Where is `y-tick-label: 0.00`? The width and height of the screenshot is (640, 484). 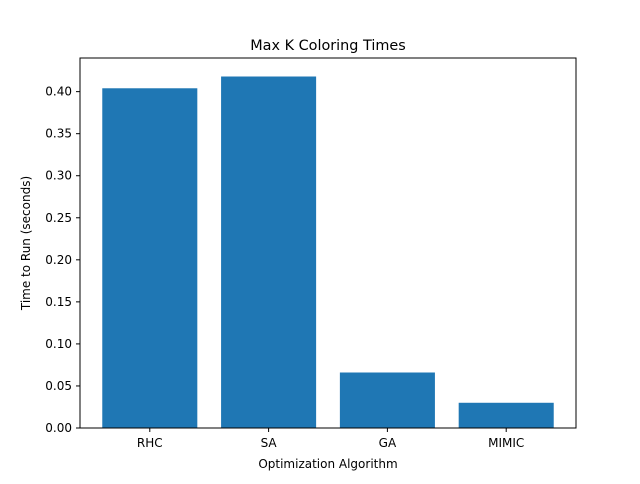
y-tick-label: 0.00 is located at coordinates (58, 428).